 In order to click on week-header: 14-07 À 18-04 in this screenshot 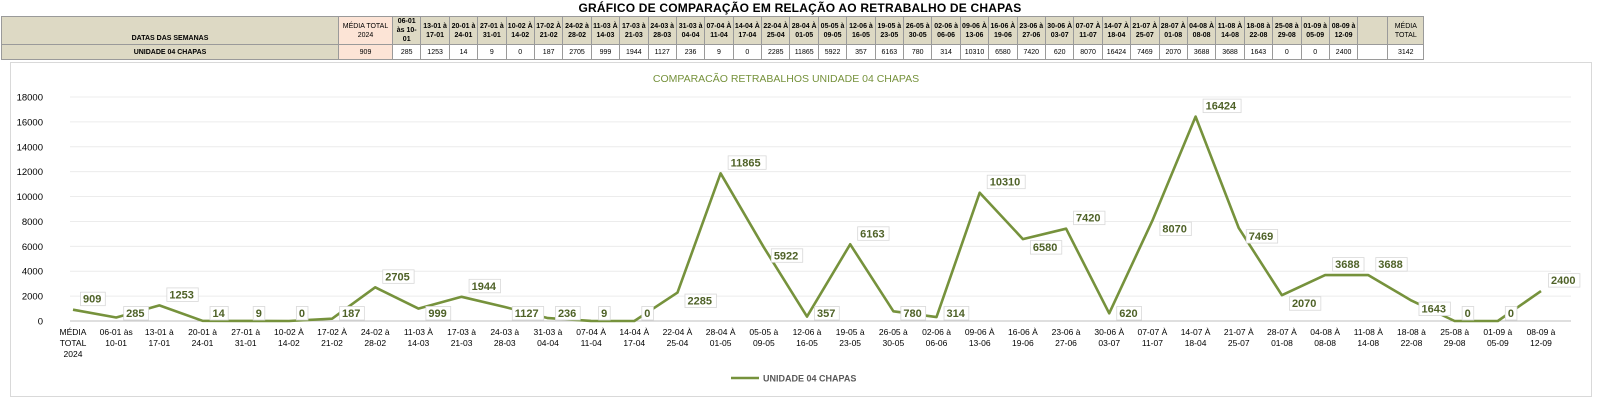, I will do `click(1116, 30)`.